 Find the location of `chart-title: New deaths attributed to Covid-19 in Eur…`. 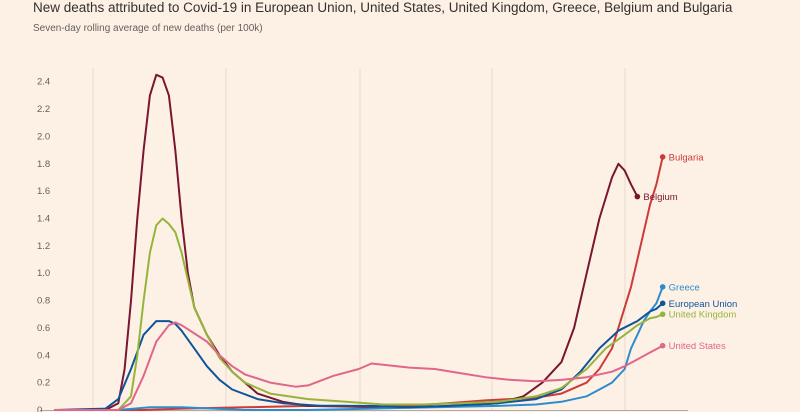

chart-title: New deaths attributed to Covid-19 in Eur… is located at coordinates (383, 7).